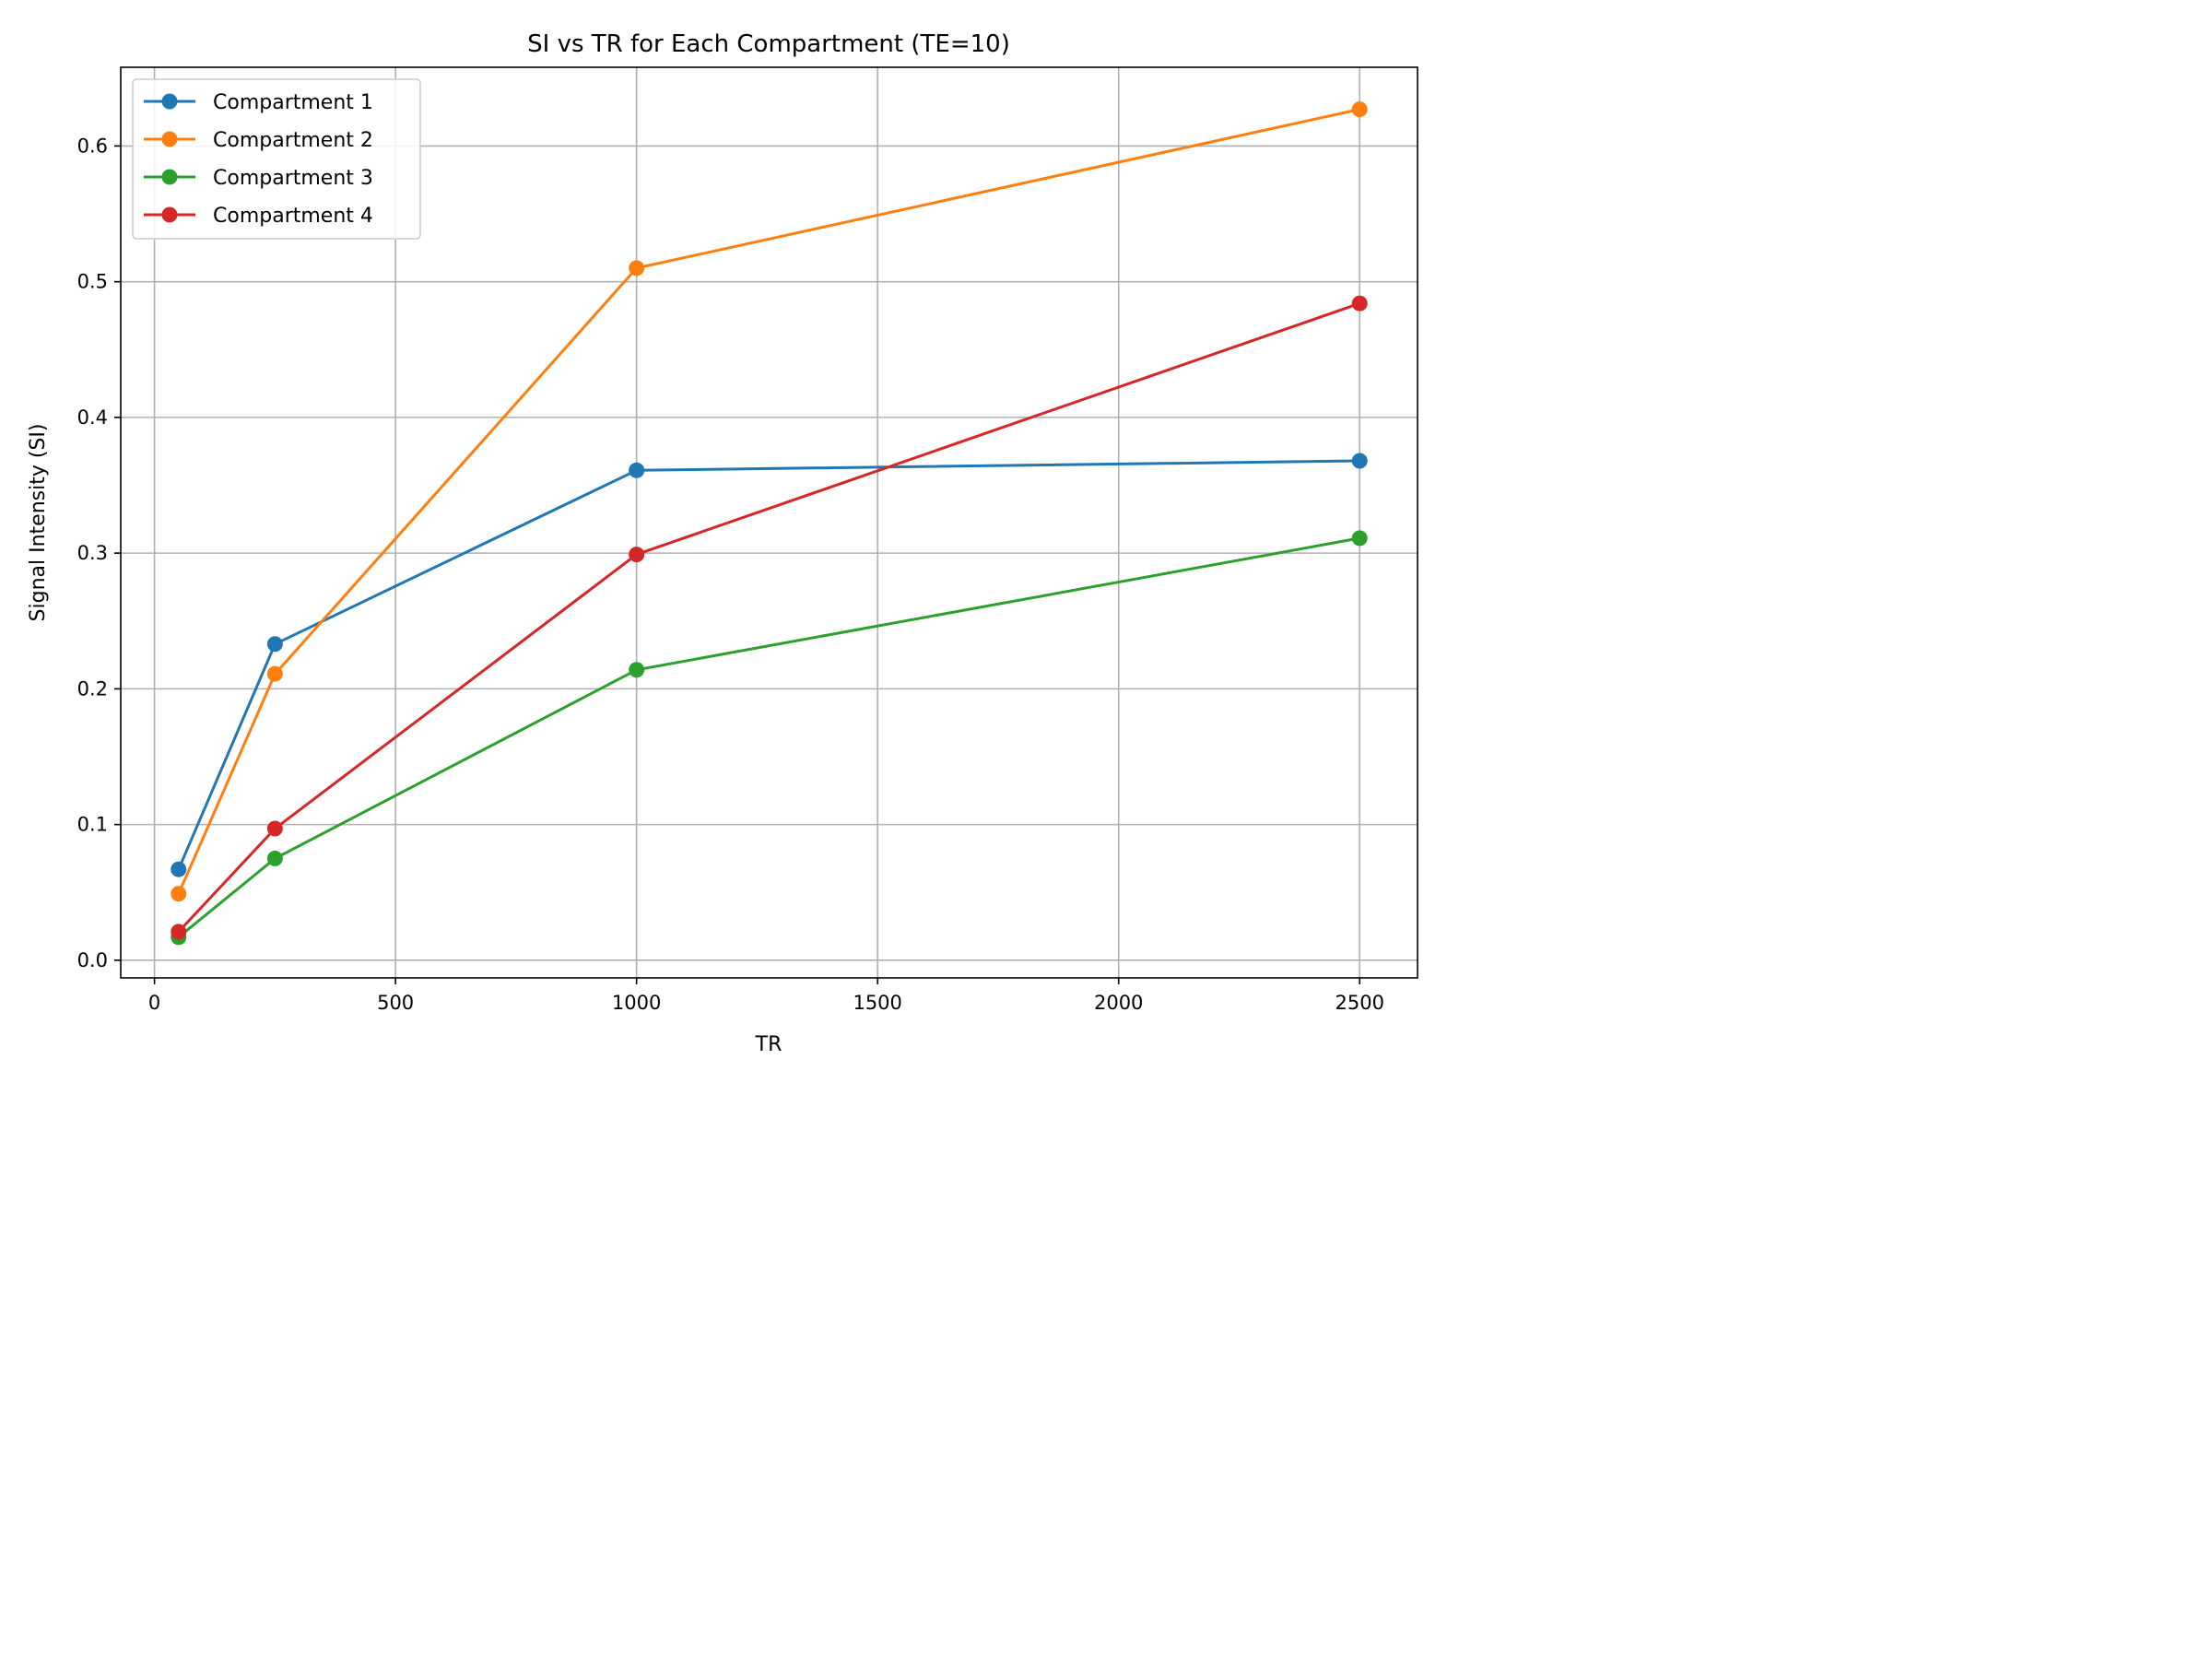 Image resolution: width=2212 pixels, height=1659 pixels. I want to click on legend-item: Compartment 1, so click(258, 102).